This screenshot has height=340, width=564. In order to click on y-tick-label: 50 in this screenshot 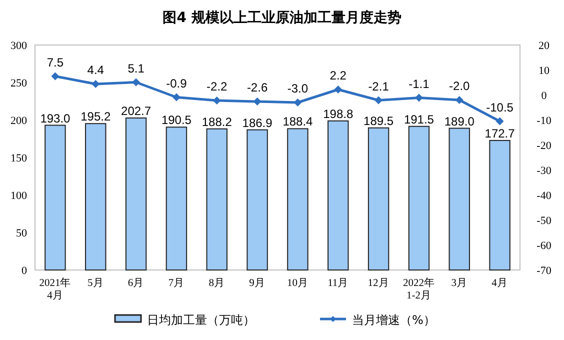, I will do `click(22, 234)`.